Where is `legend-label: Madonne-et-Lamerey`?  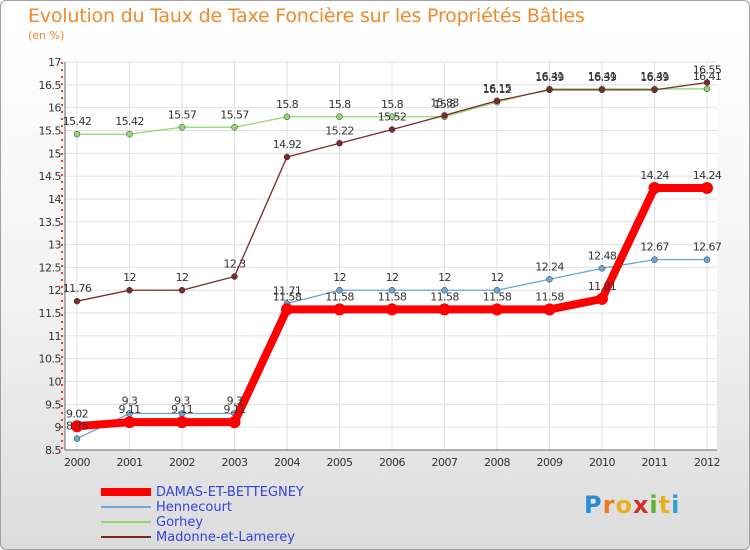
legend-label: Madonne-et-Lamerey is located at coordinates (225, 537).